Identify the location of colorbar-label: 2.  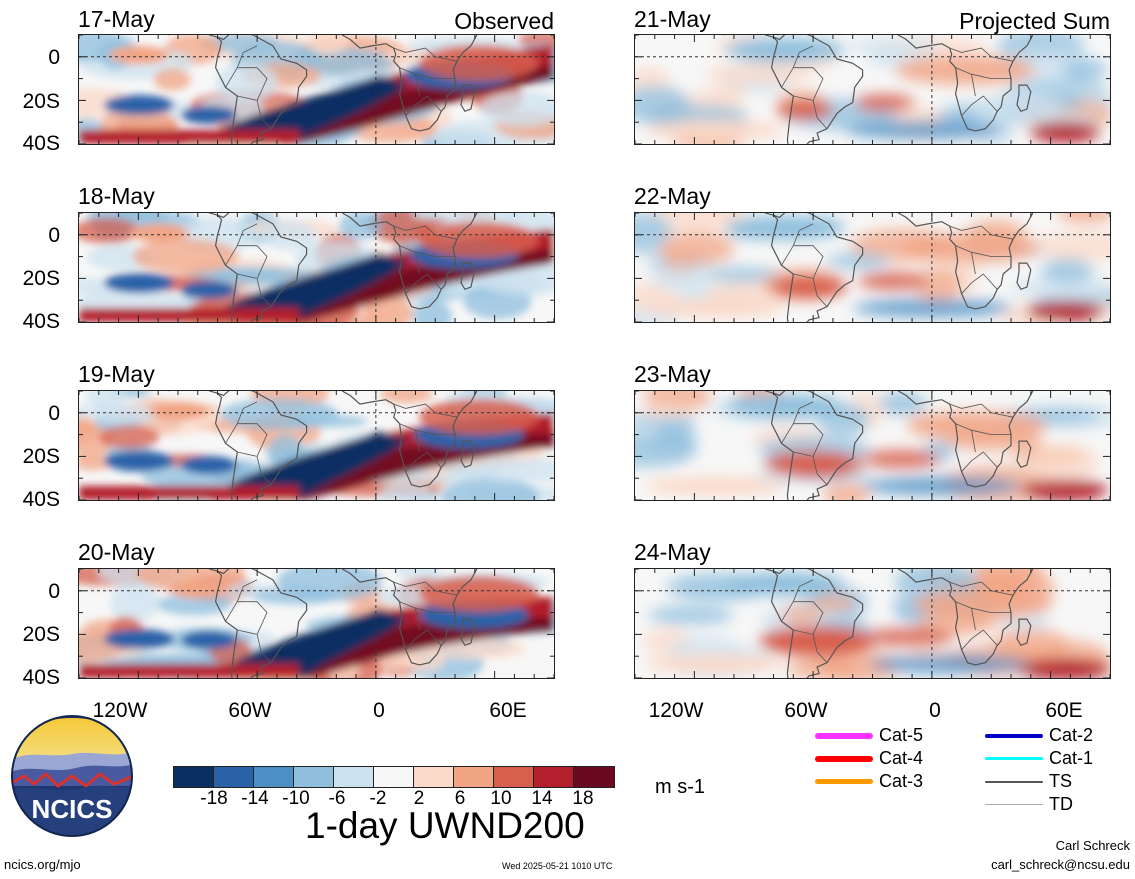
(419, 798).